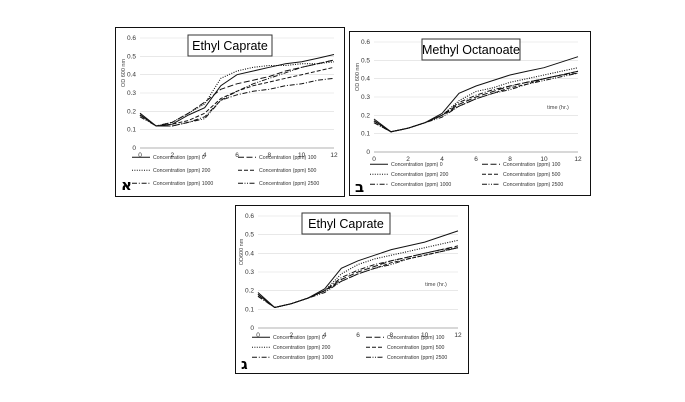  Describe the element at coordinates (126, 185) in the screenshot. I see `panel-letter: א` at that location.